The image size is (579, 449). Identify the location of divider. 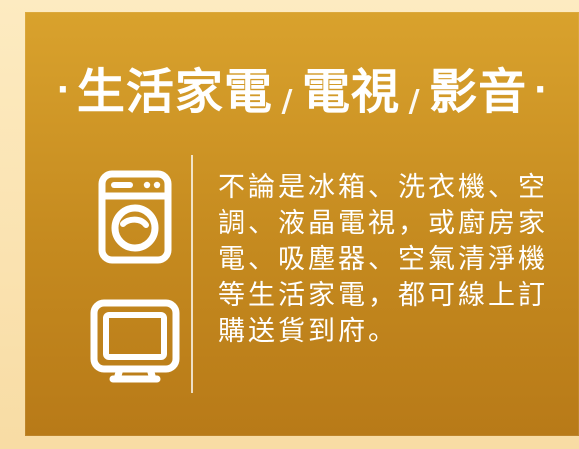
(192, 274).